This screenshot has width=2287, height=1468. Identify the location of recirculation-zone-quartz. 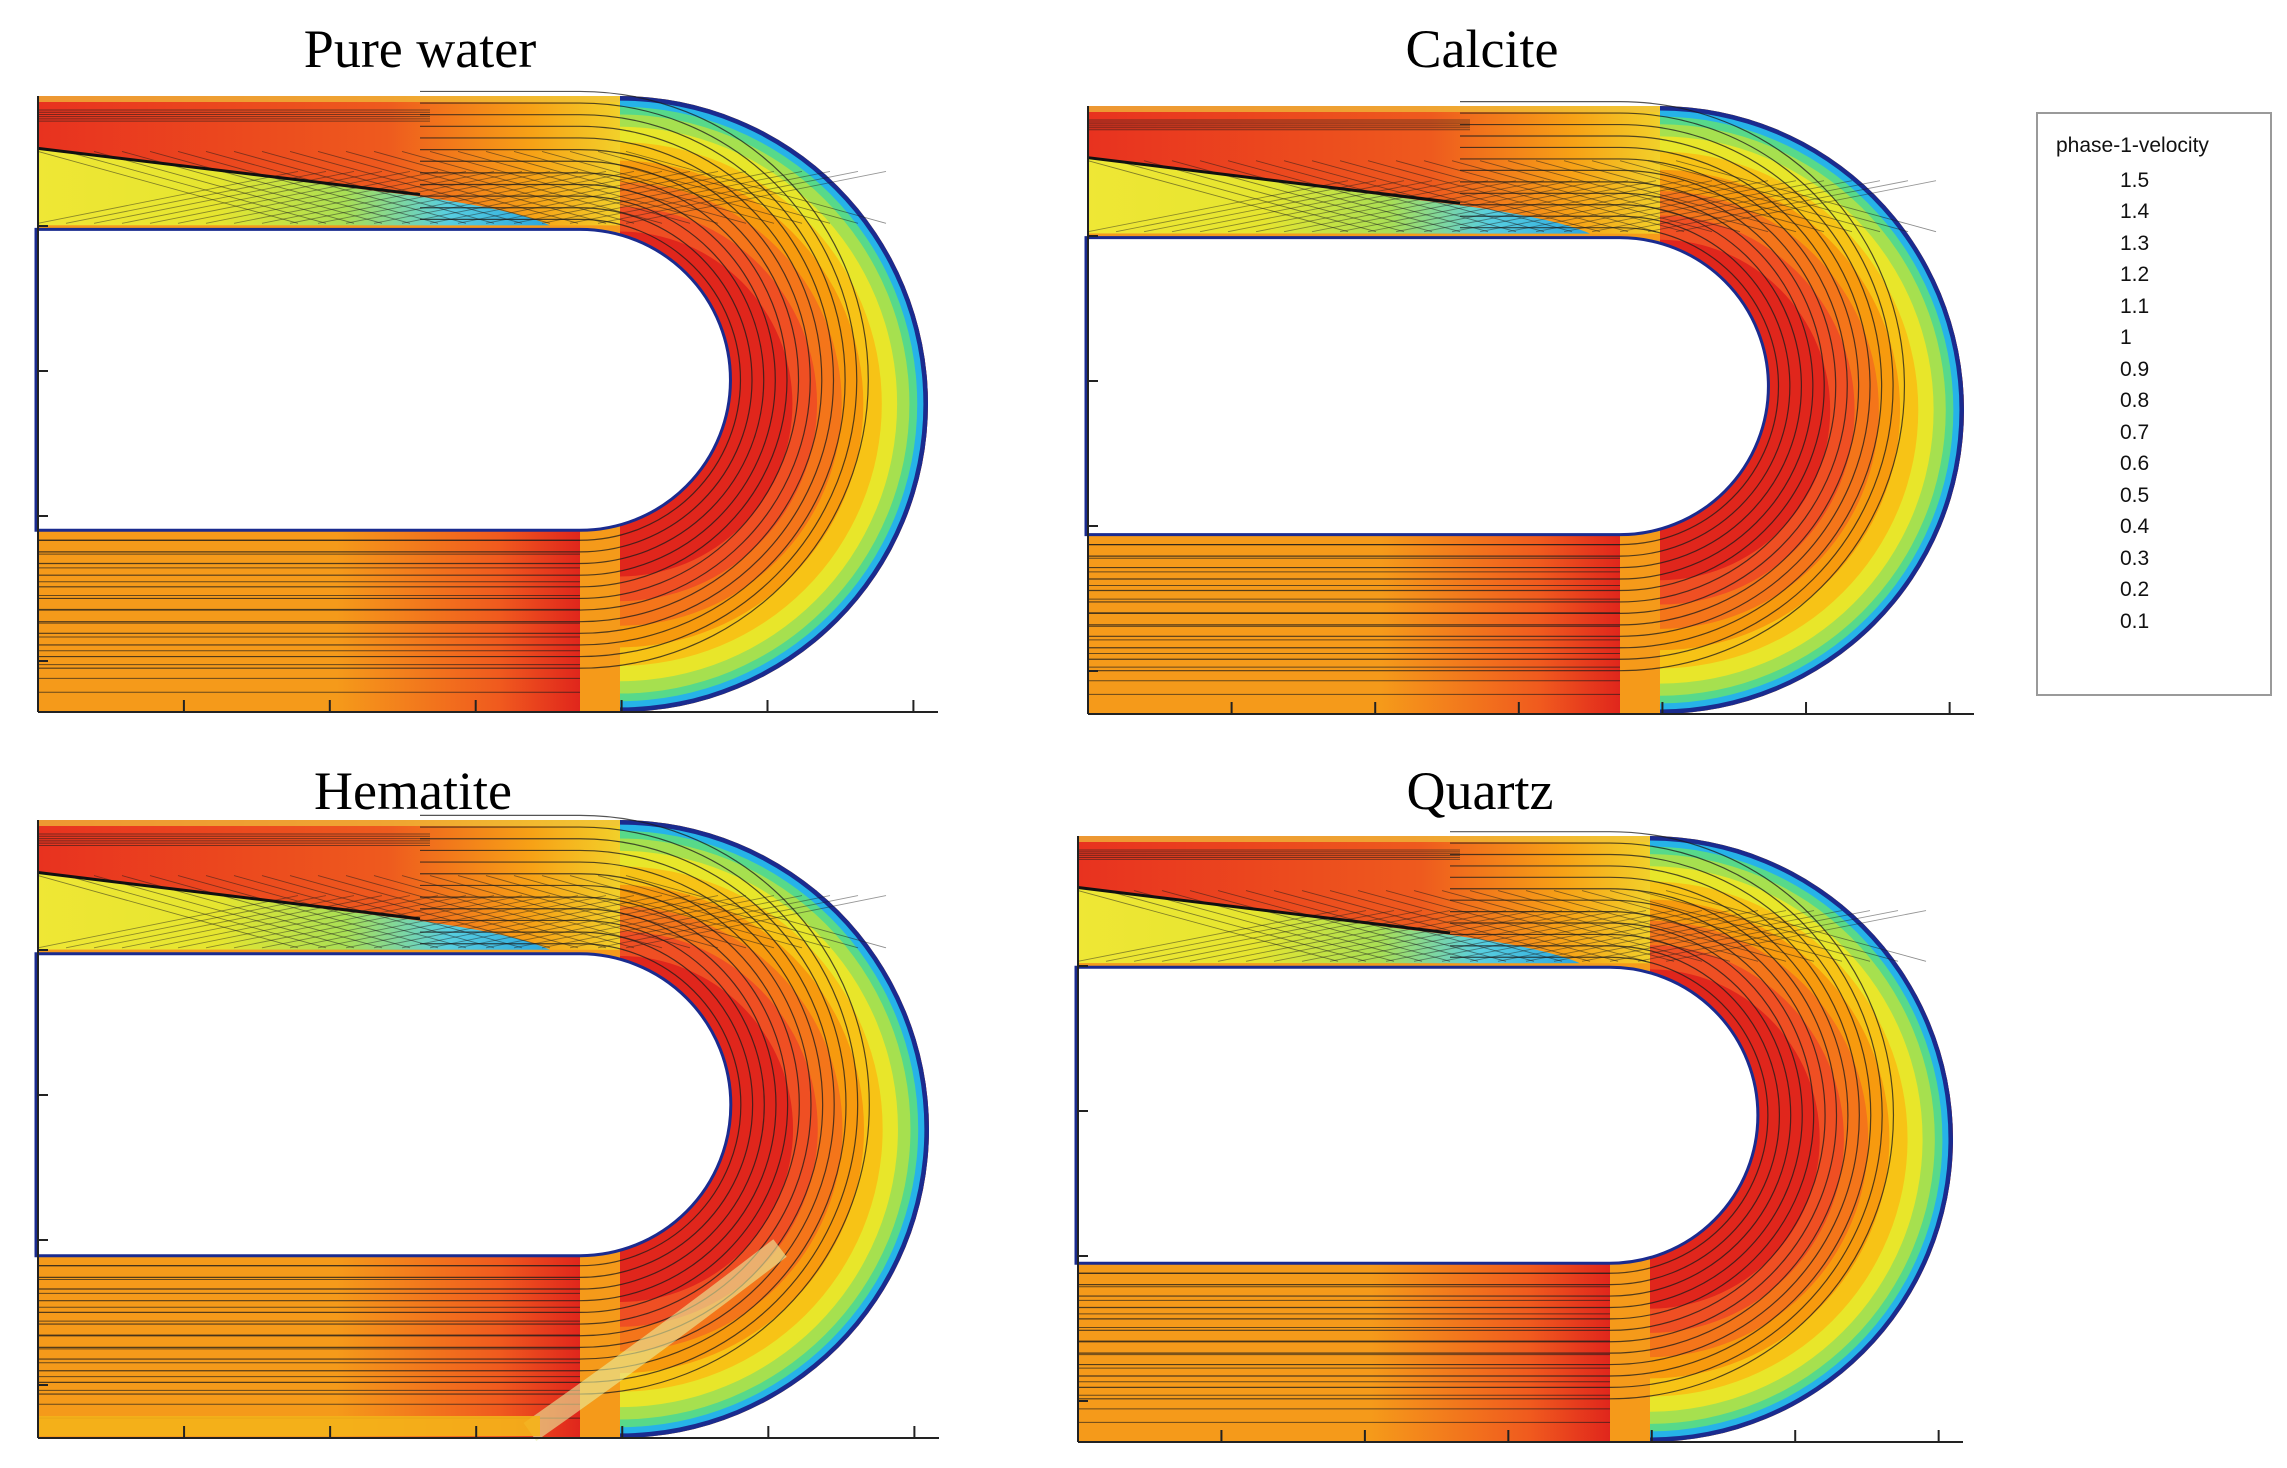
(1329, 925).